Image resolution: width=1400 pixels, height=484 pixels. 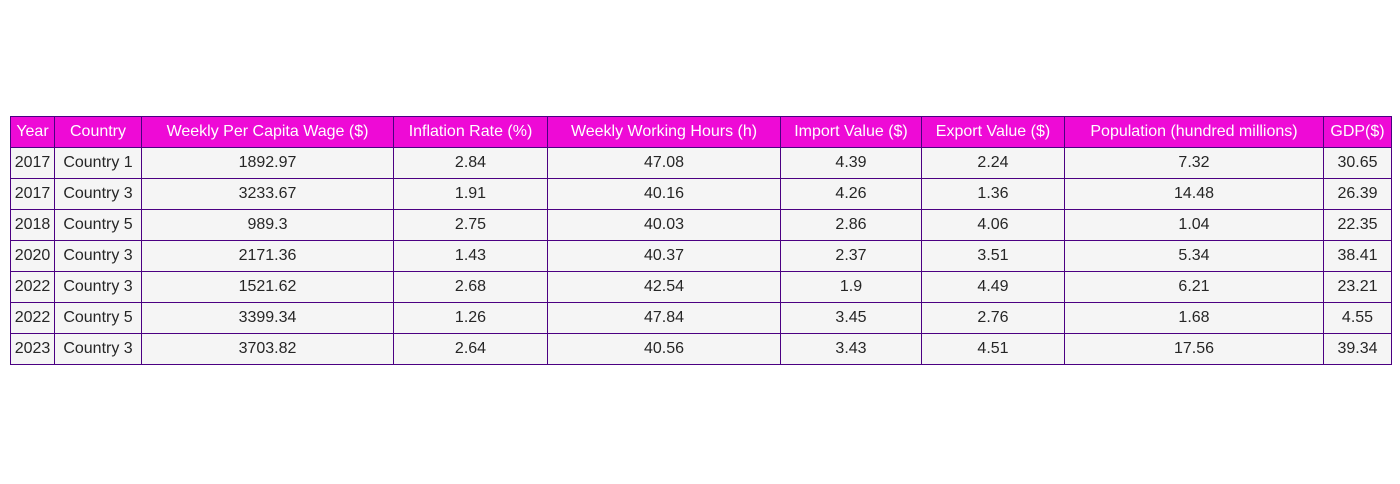 What do you see at coordinates (993, 194) in the screenshot?
I see `table-cell: 1.36` at bounding box center [993, 194].